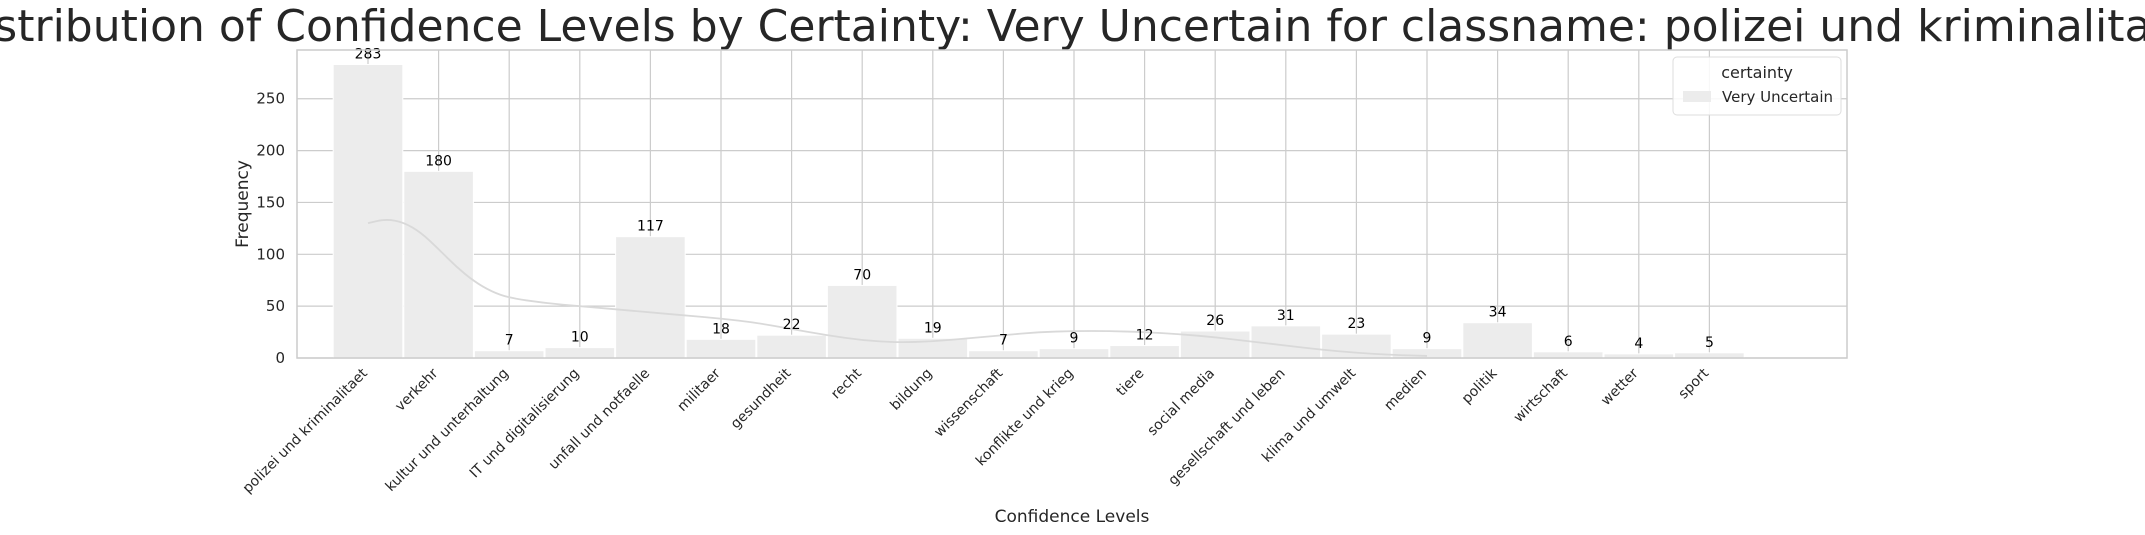 The width and height of the screenshot is (2145, 535). I want to click on bar-value-label: 6, so click(1568, 342).